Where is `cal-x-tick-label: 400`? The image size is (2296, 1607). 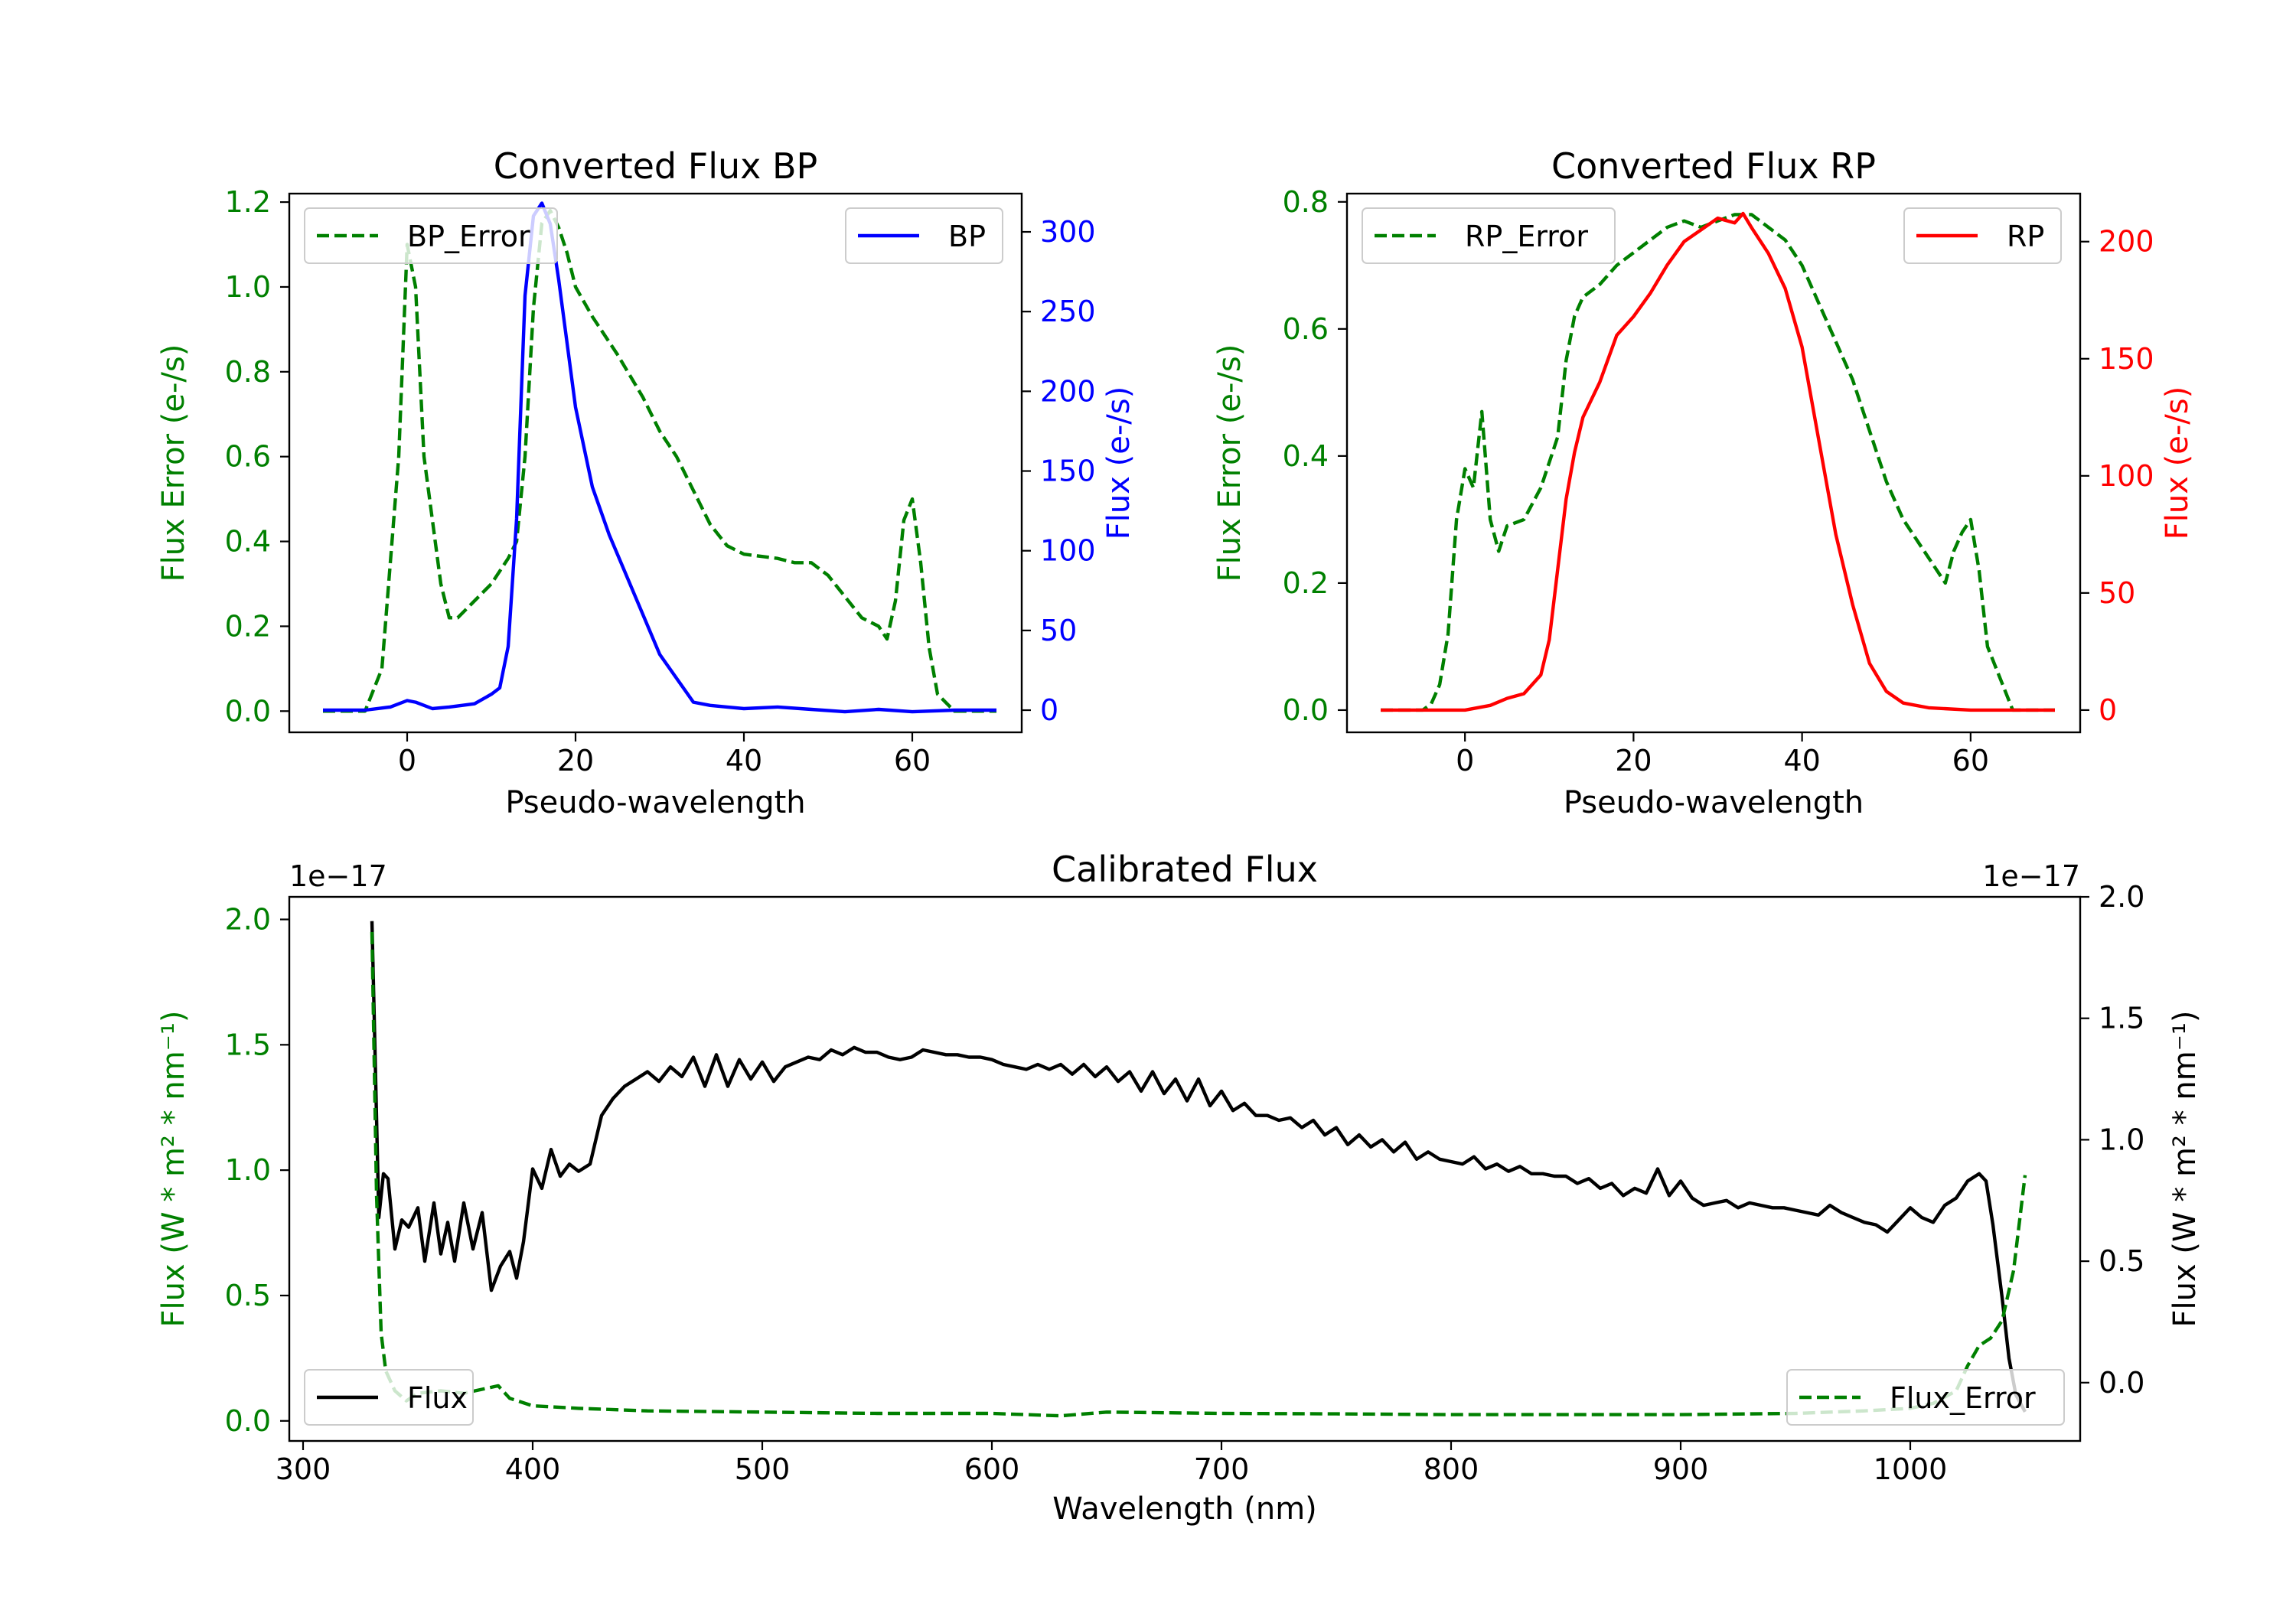
cal-x-tick-label: 400 is located at coordinates (533, 1469).